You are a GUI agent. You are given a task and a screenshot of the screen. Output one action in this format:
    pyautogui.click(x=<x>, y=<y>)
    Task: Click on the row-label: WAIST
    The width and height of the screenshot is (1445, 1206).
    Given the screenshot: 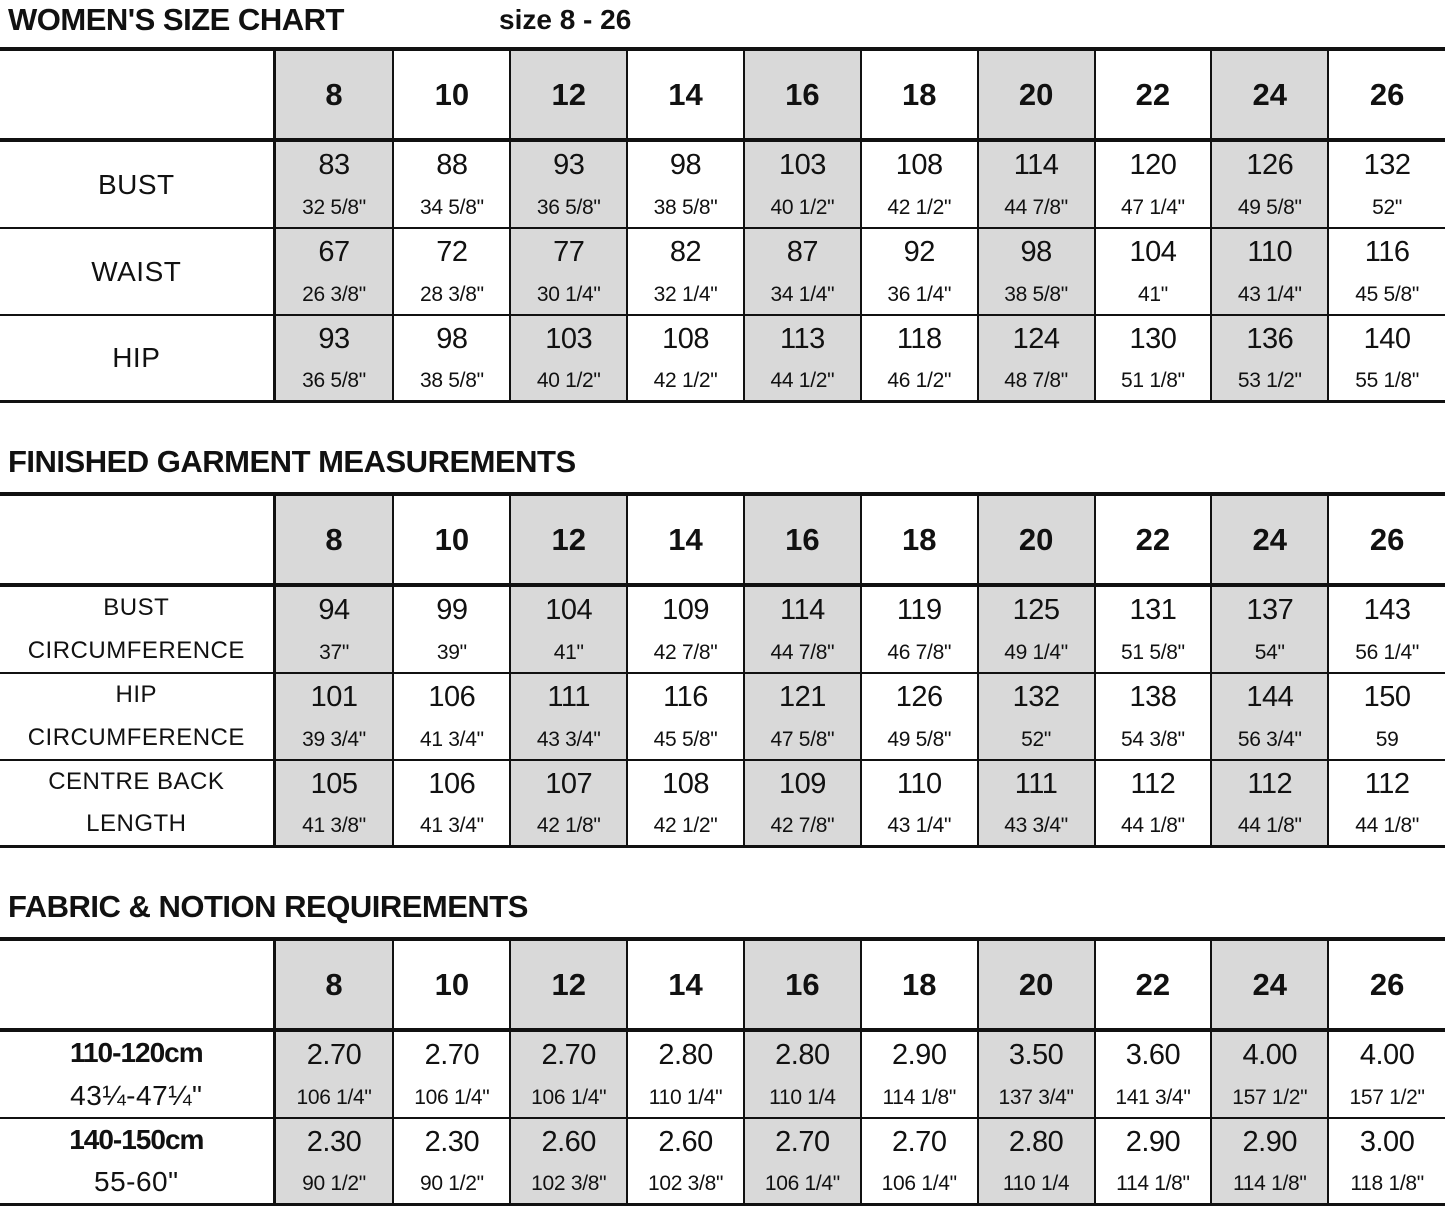 What is the action you would take?
    pyautogui.click(x=138, y=271)
    